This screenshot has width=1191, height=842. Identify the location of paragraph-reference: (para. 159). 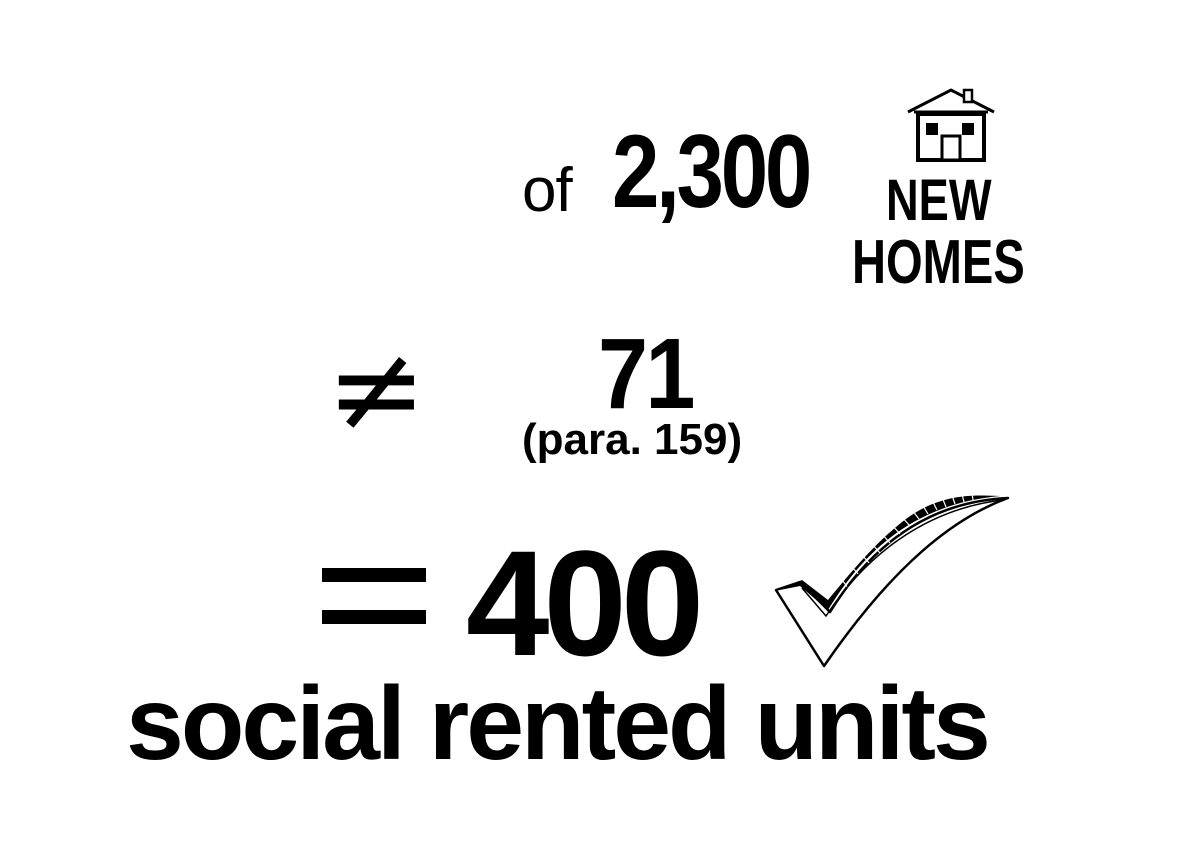
(632, 439).